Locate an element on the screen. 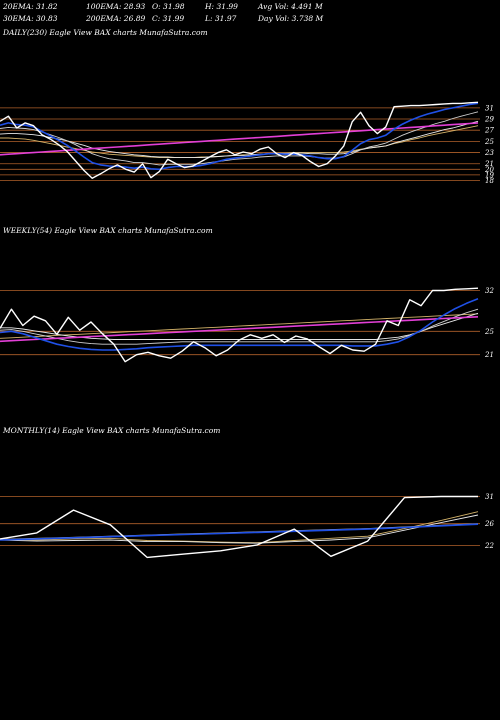 This screenshot has height=720, width=500. weekly-y-tick-label: 25 is located at coordinates (489, 332).